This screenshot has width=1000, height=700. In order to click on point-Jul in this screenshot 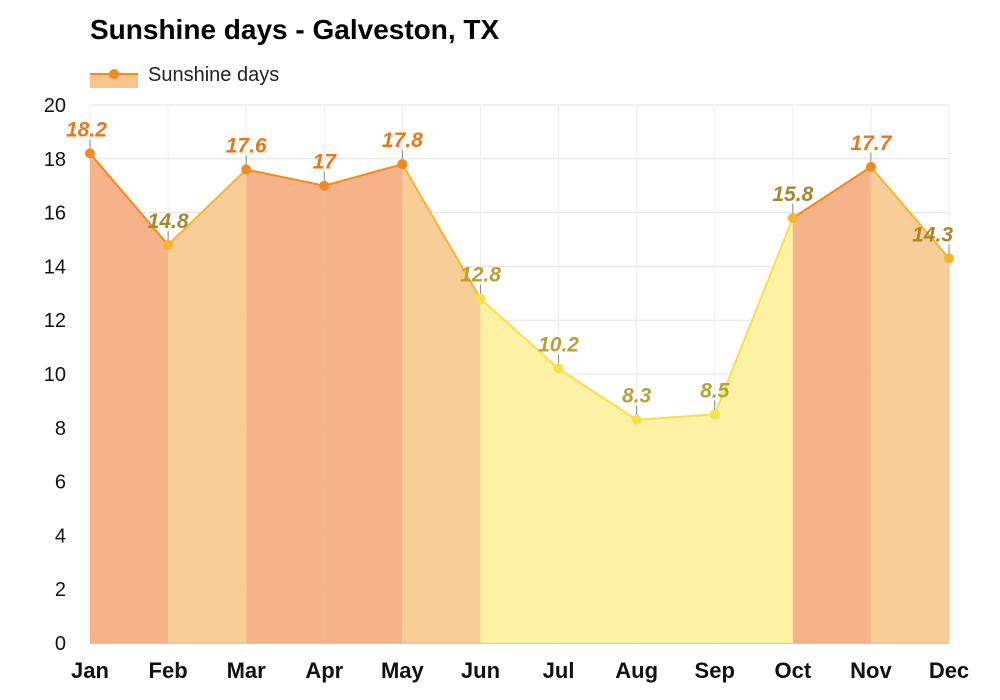, I will do `click(558, 368)`.